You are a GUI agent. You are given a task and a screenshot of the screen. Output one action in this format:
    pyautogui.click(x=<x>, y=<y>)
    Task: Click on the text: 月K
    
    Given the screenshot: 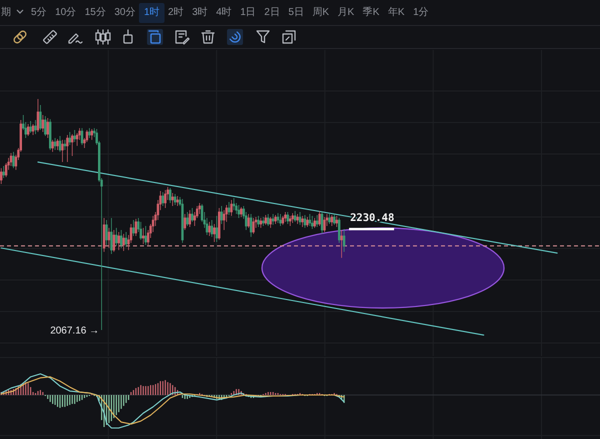 What is the action you would take?
    pyautogui.click(x=346, y=13)
    